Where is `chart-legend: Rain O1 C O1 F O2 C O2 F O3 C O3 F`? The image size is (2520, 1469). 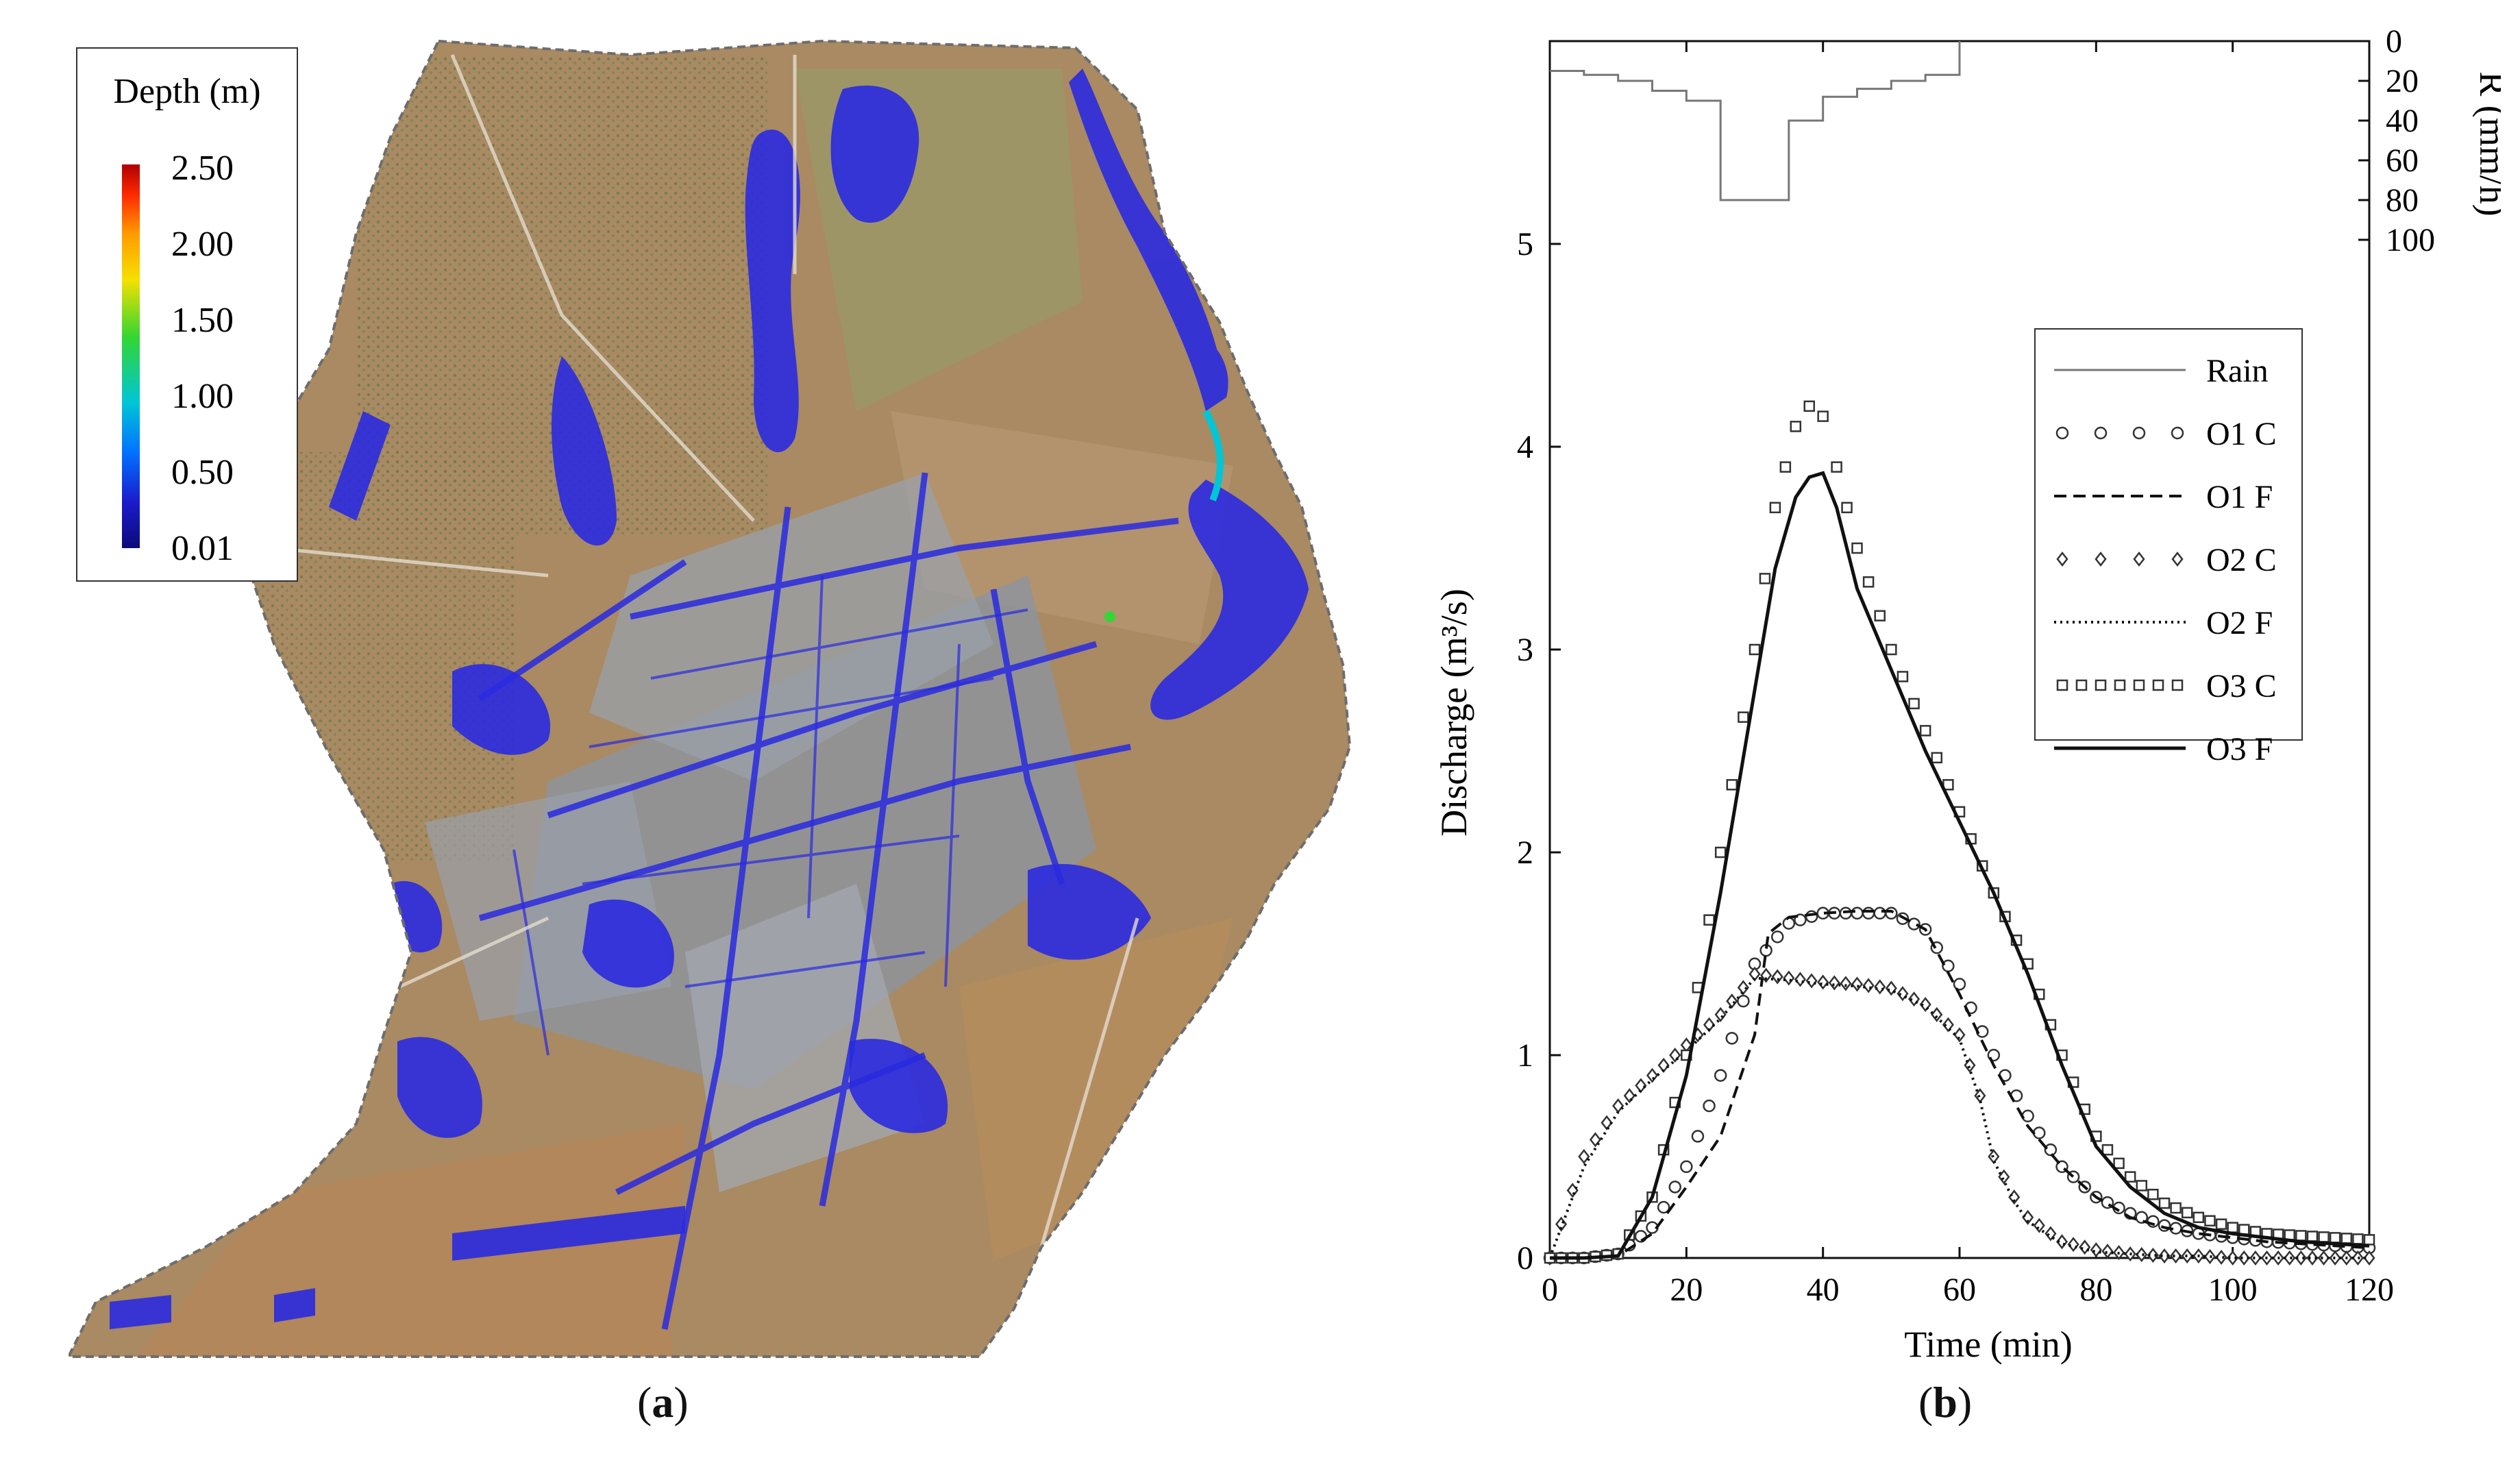 chart-legend: Rain O1 C O1 F O2 C O2 F O3 C O3 F is located at coordinates (2168, 547).